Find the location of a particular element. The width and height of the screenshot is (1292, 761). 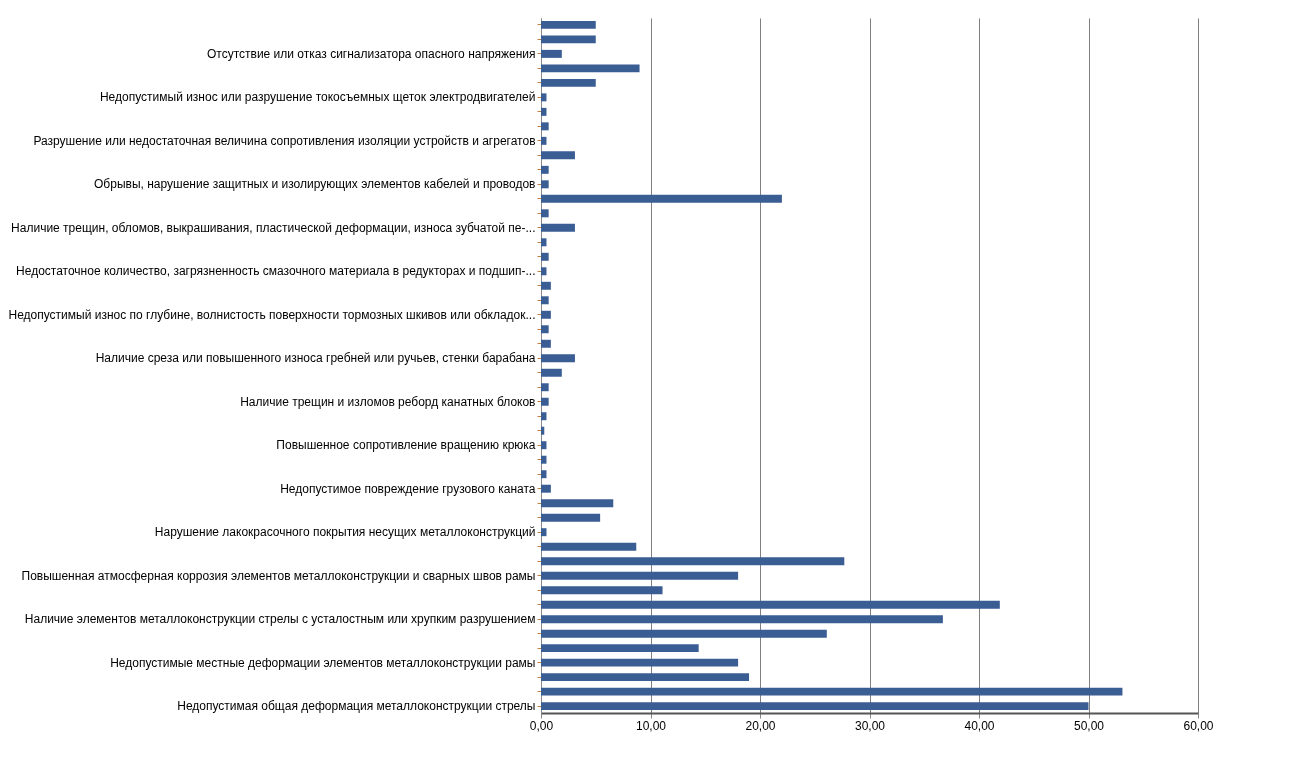

y-tick-label: Разрушение или недостаточная величина сопротивления изоляции устройств и агрегатов is located at coordinates (284, 140).